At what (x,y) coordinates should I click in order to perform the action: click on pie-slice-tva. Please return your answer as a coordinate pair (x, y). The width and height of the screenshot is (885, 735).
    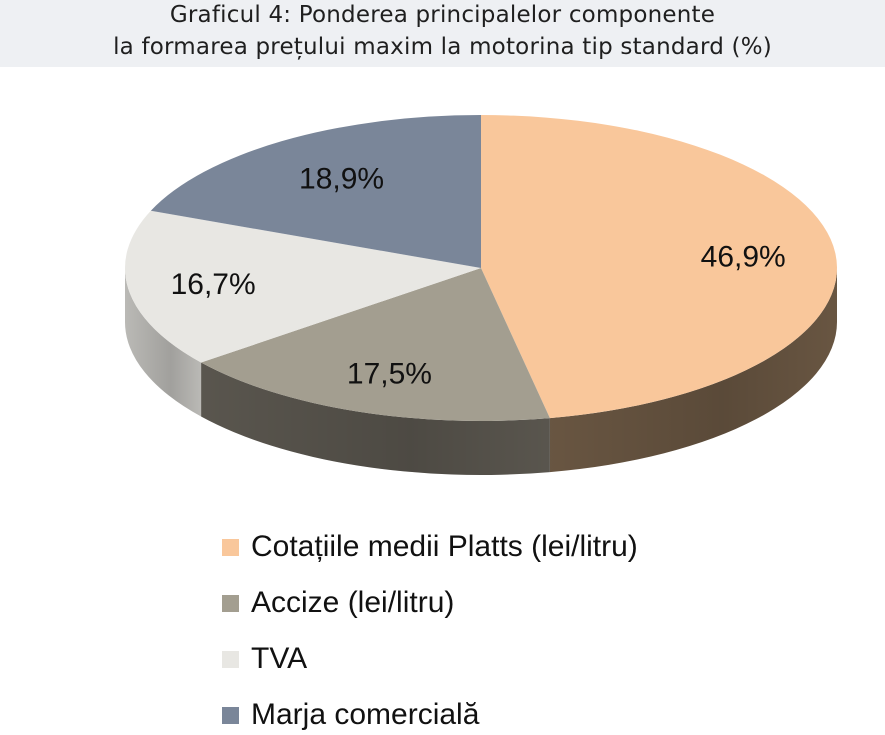
    Looking at the image, I should click on (303, 286).